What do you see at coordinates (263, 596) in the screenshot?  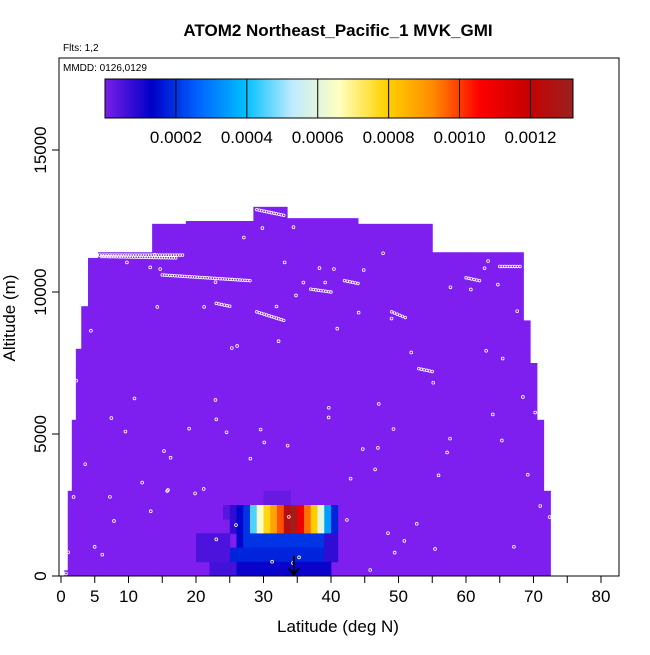 I see `x-tick-label: 30` at bounding box center [263, 596].